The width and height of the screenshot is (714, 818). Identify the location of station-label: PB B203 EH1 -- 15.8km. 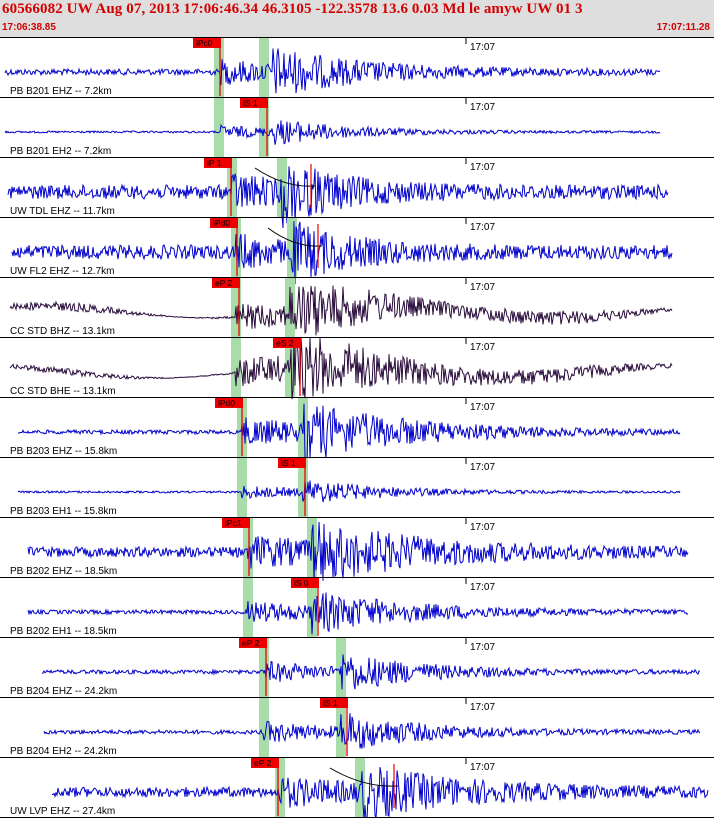
(63, 511).